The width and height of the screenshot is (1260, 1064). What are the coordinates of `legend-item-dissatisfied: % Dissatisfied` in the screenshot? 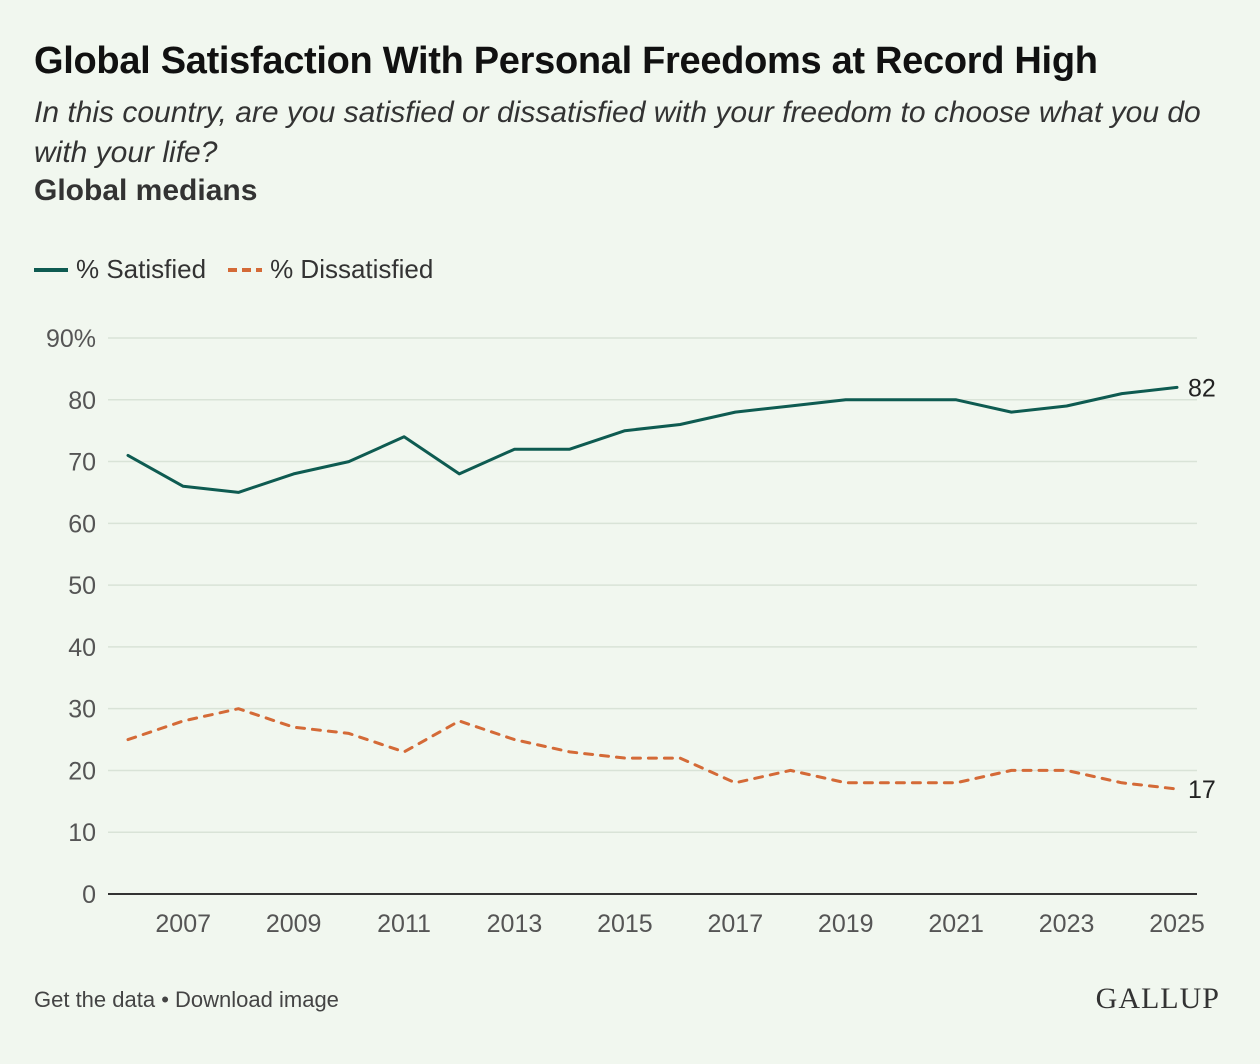 It's located at (330, 269).